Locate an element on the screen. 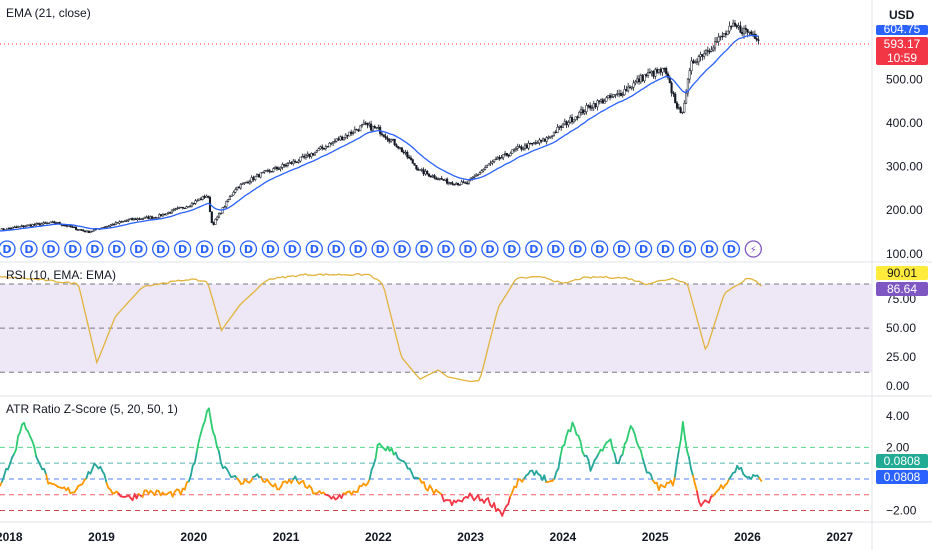 The image size is (932, 550). time-axis-tick: 2027 is located at coordinates (839, 537).